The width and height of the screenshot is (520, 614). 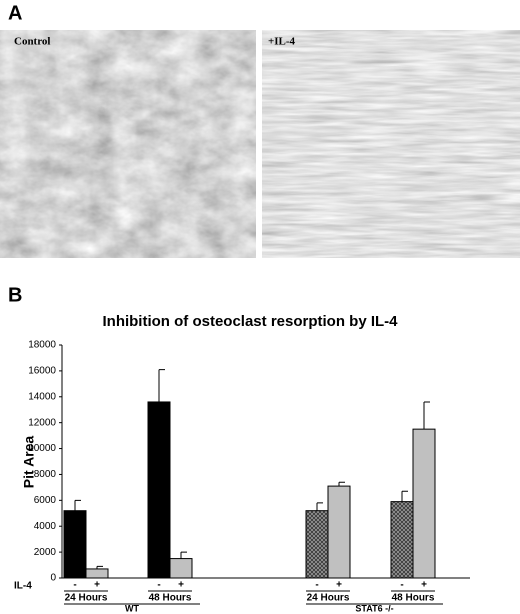 What do you see at coordinates (15, 13) in the screenshot?
I see `panel-label: A` at bounding box center [15, 13].